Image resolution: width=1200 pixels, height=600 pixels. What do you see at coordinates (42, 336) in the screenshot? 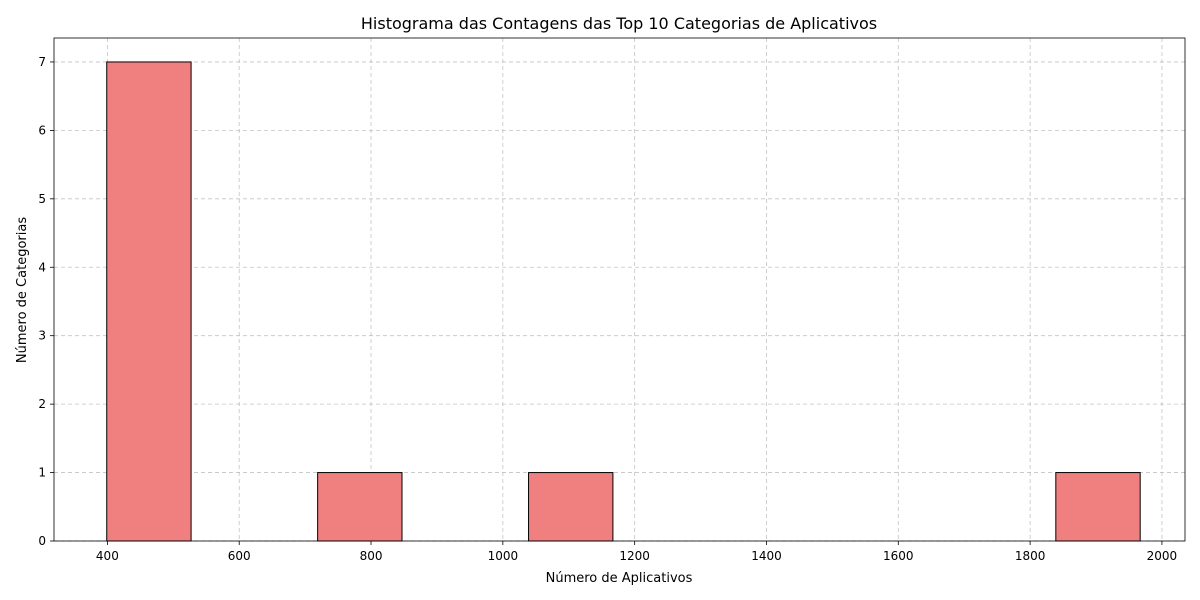
I see `y-tick-label: 3` at bounding box center [42, 336].